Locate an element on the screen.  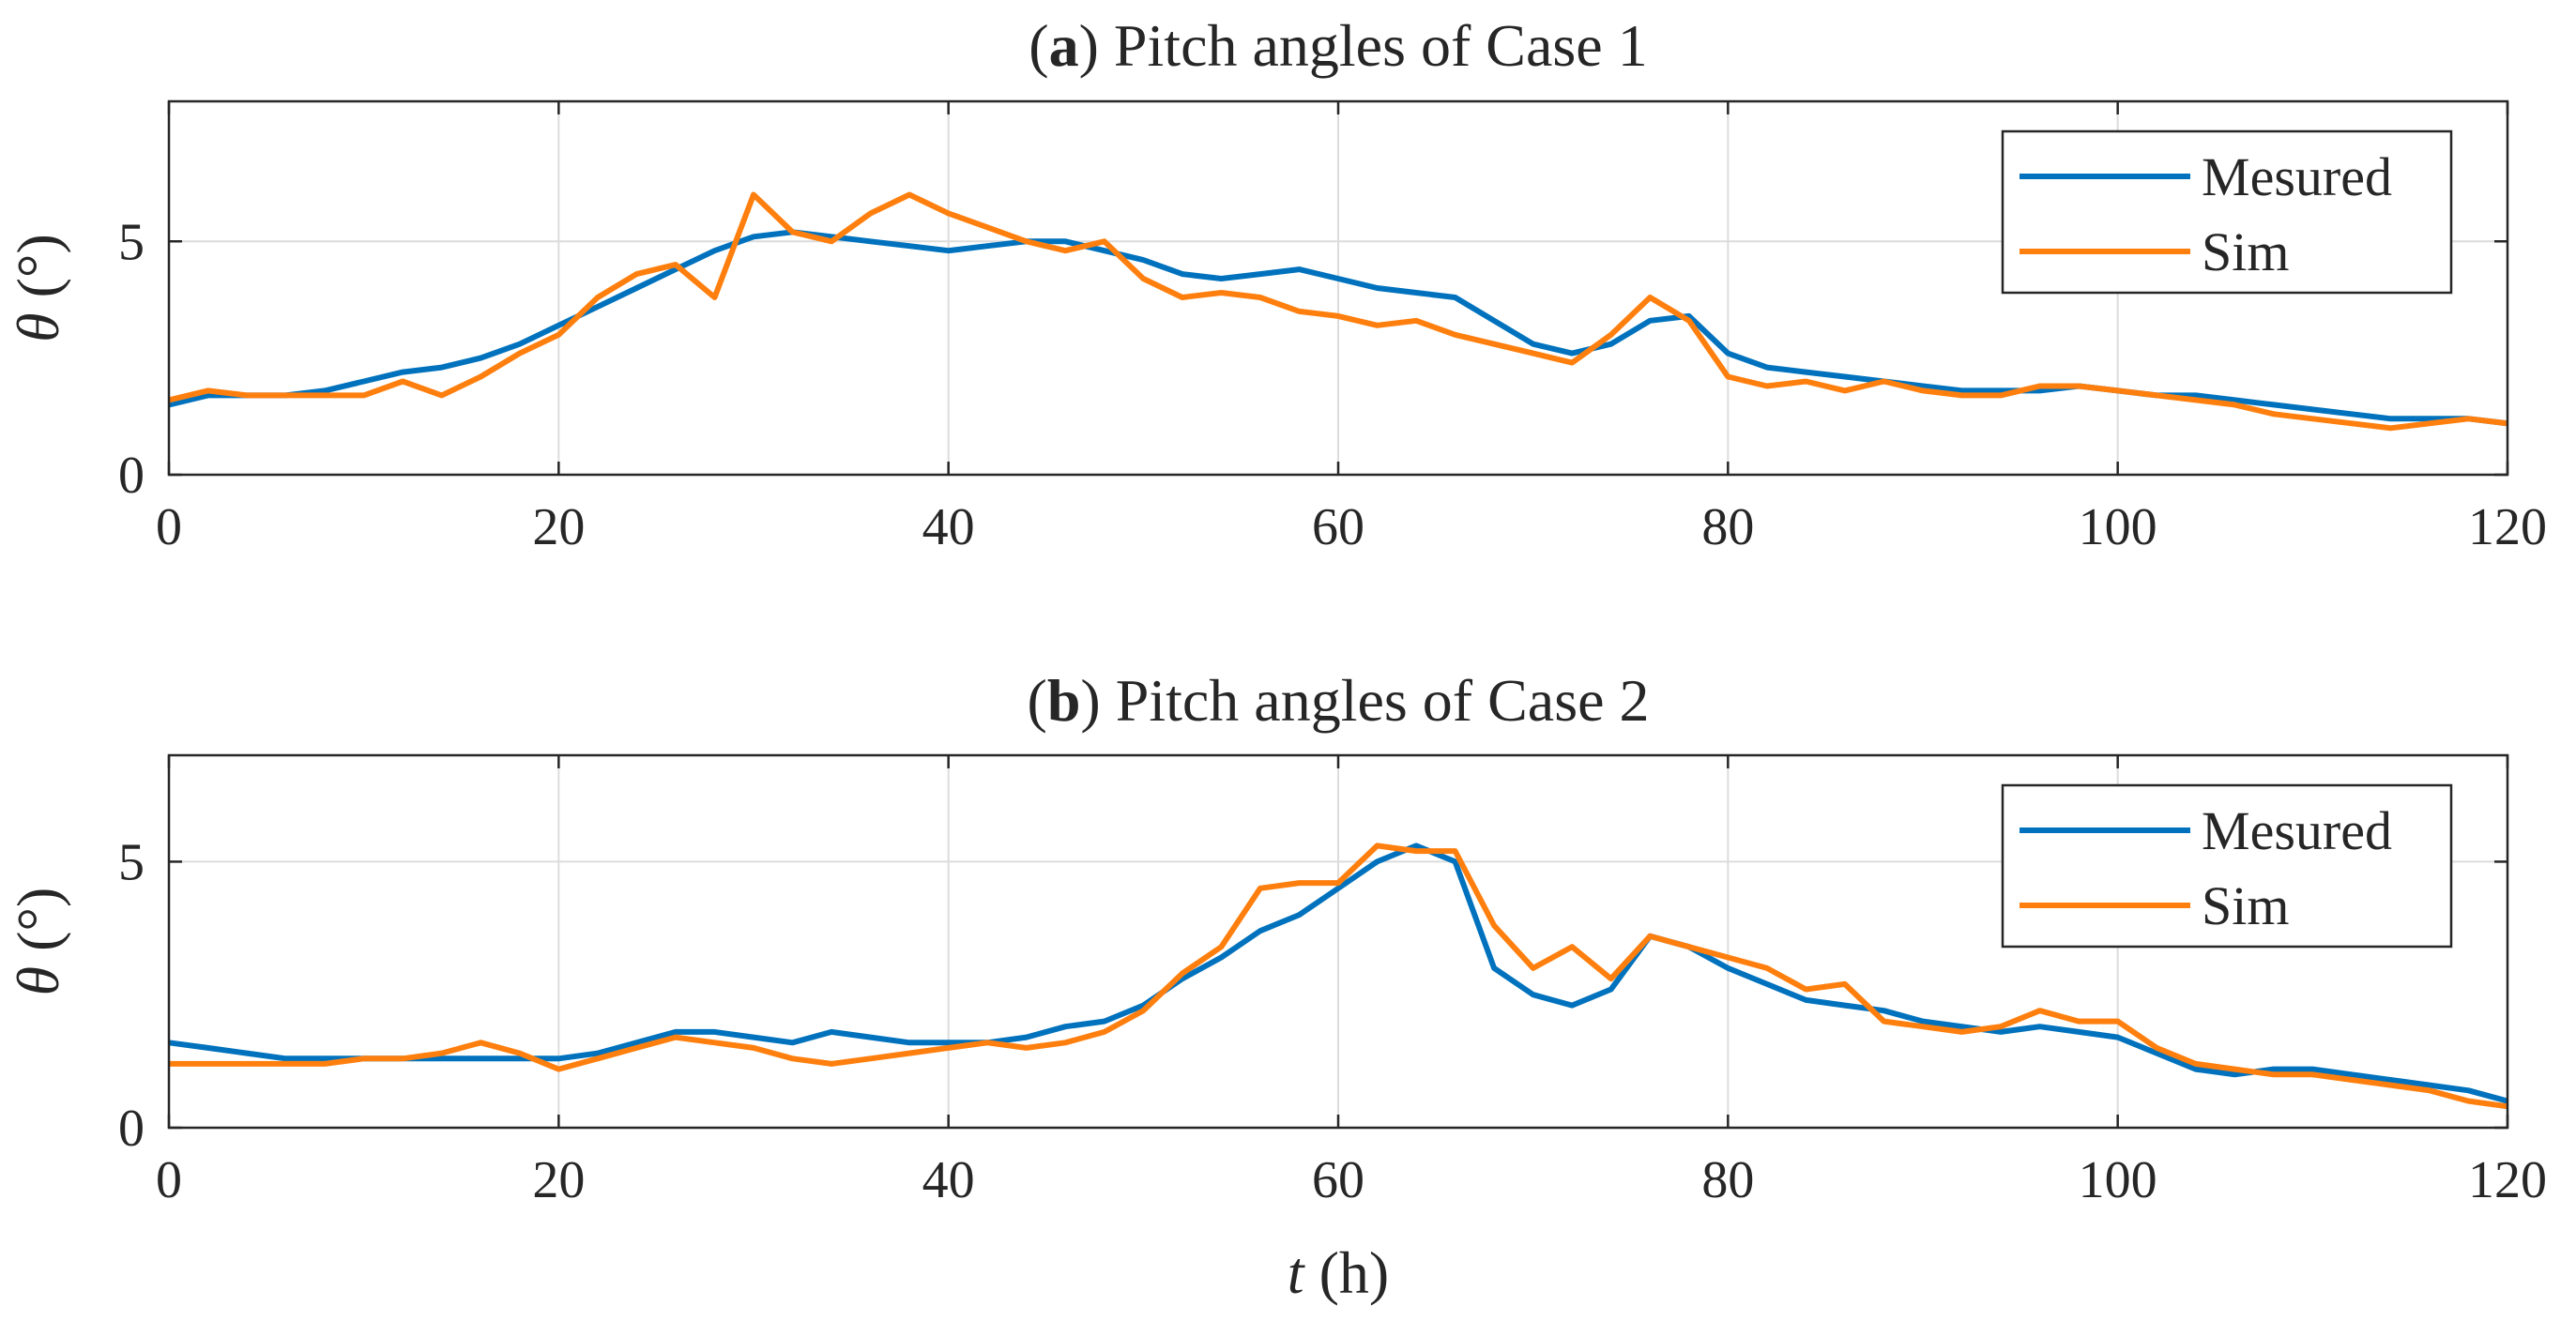
title-text: Pitch angles of Case 1 is located at coordinates (1381, 45).